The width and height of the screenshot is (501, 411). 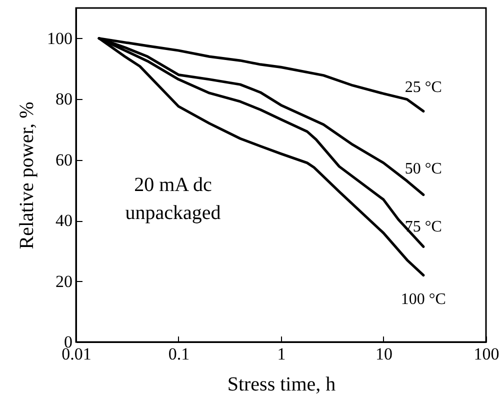 What do you see at coordinates (281, 354) in the screenshot?
I see `x-tick-label: 1` at bounding box center [281, 354].